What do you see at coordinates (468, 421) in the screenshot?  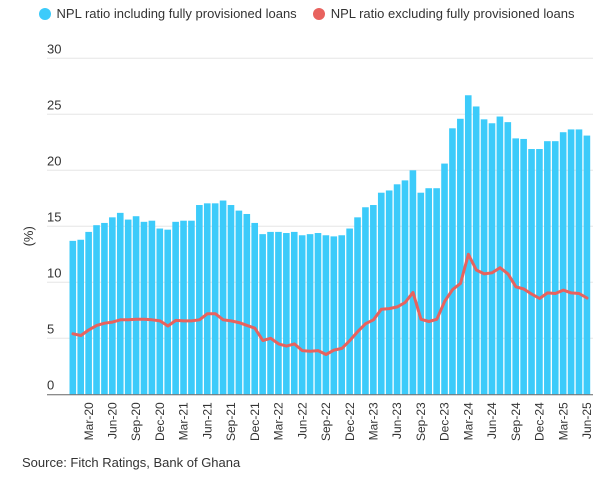 I see `x-tick-label: Mar-24` at bounding box center [468, 421].